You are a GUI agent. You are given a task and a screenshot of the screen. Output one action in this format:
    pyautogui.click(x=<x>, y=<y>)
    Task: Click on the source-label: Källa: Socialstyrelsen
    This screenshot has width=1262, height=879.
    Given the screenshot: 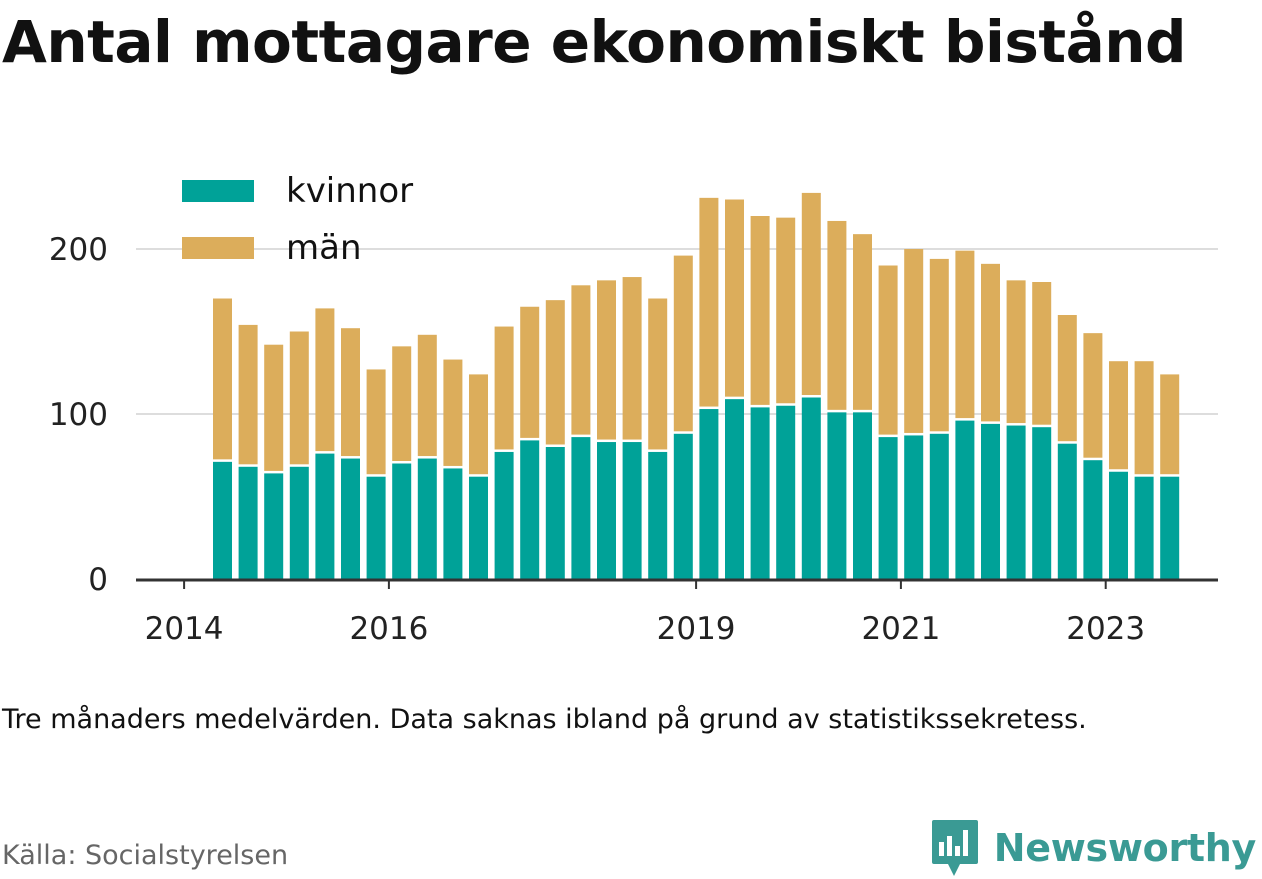 What is the action you would take?
    pyautogui.click(x=145, y=855)
    